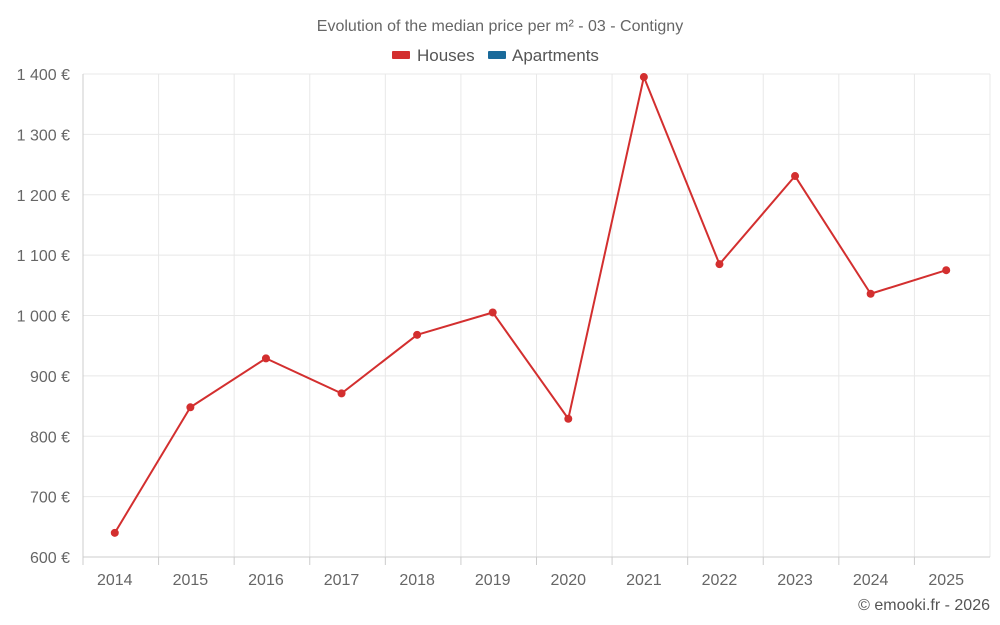 Image resolution: width=1000 pixels, height=625 pixels. I want to click on legend-swatch-houses, so click(401, 55).